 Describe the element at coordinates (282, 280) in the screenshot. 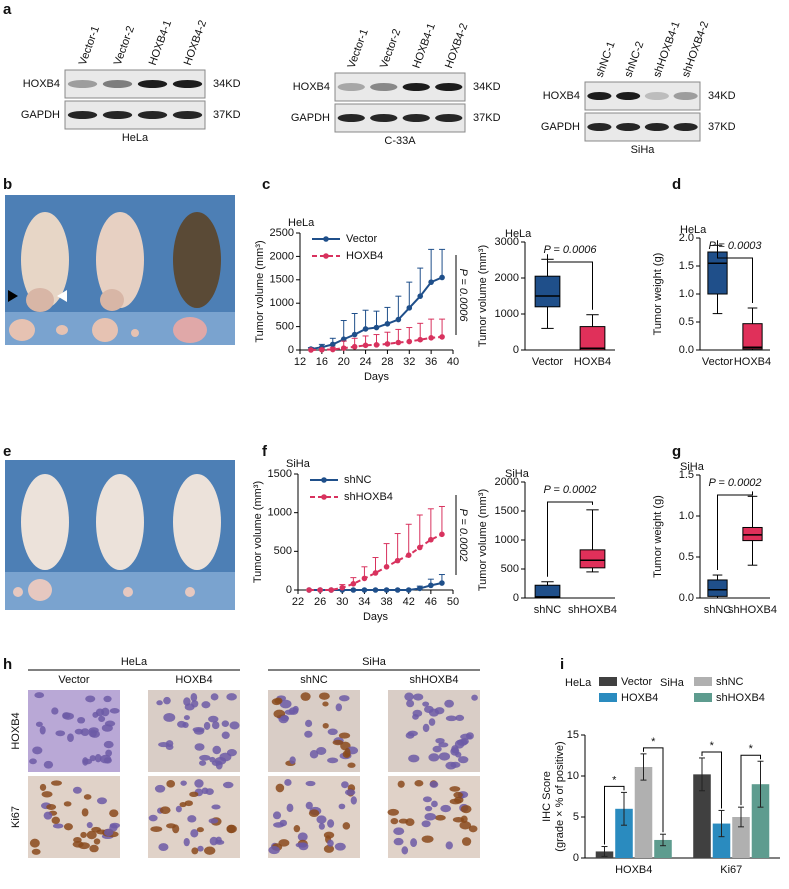

I see `y-tick-label: 1500` at that location.